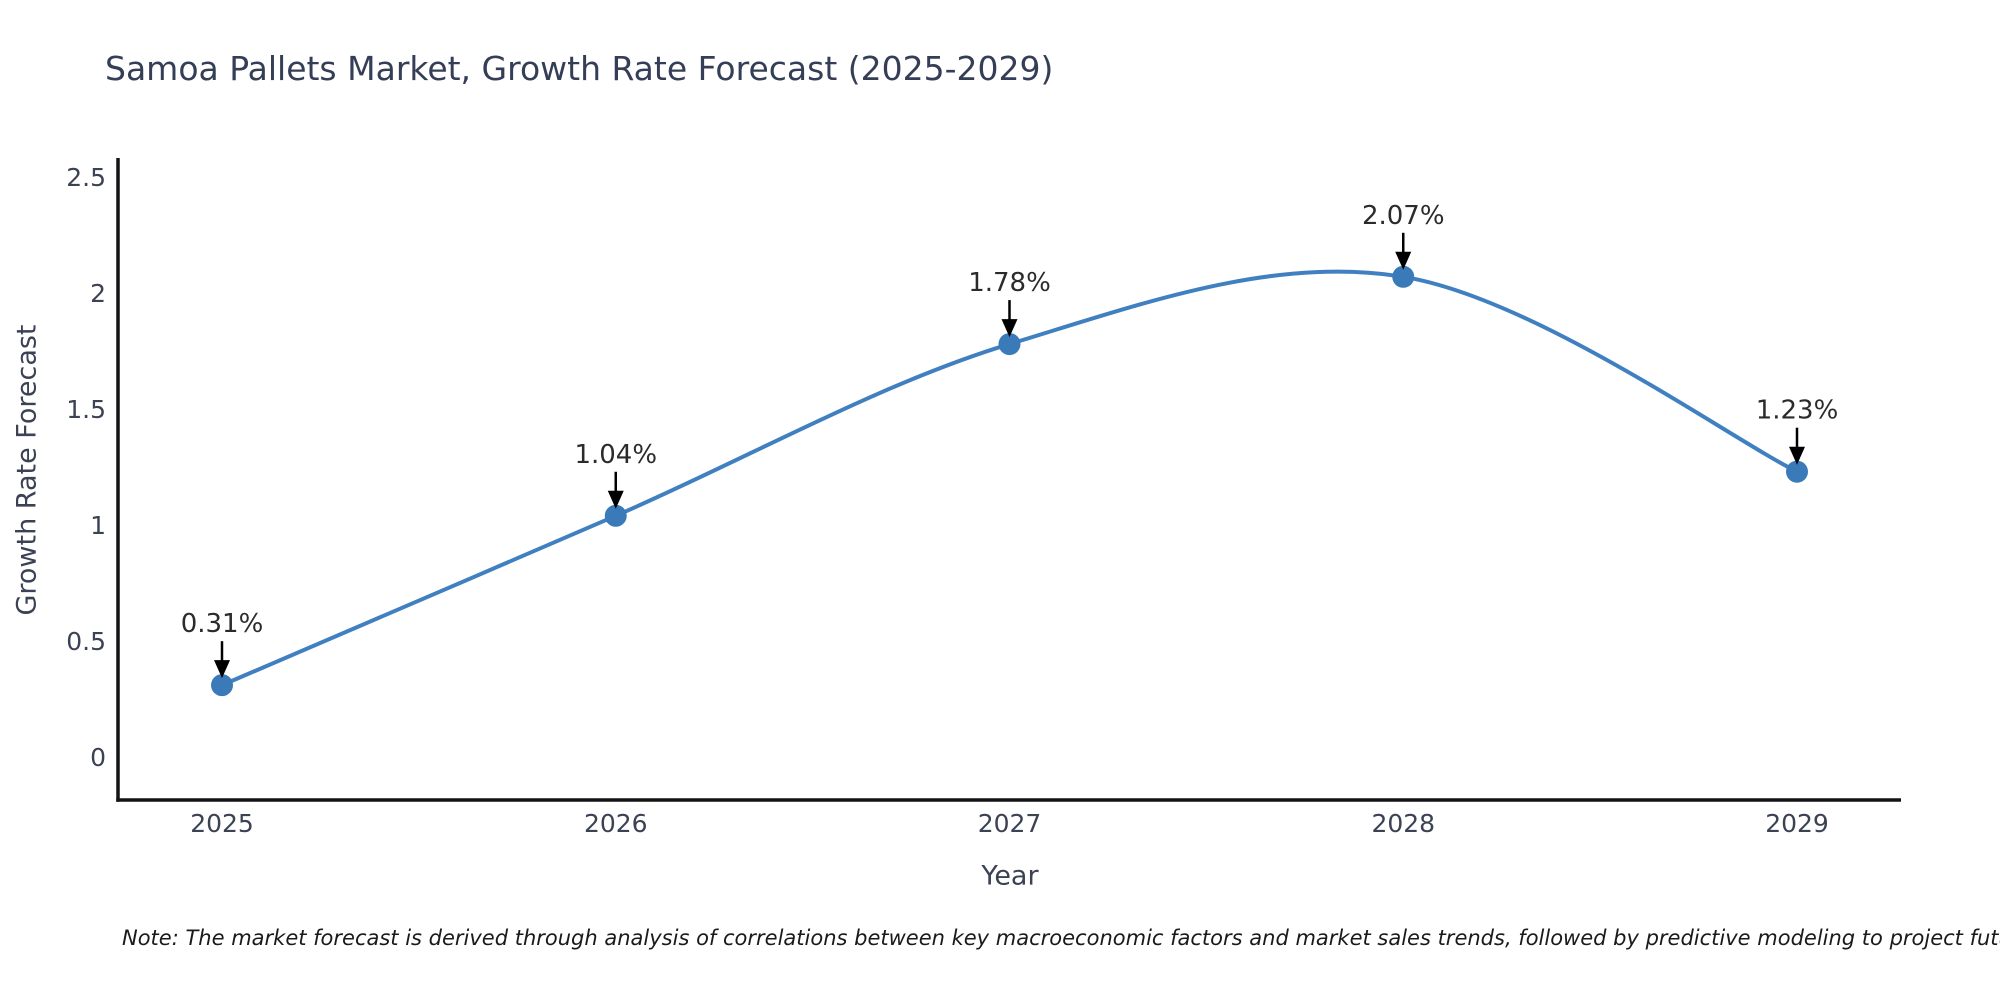 The width and height of the screenshot is (2000, 1000). What do you see at coordinates (86, 177) in the screenshot?
I see `y-tick-label: 2.5` at bounding box center [86, 177].